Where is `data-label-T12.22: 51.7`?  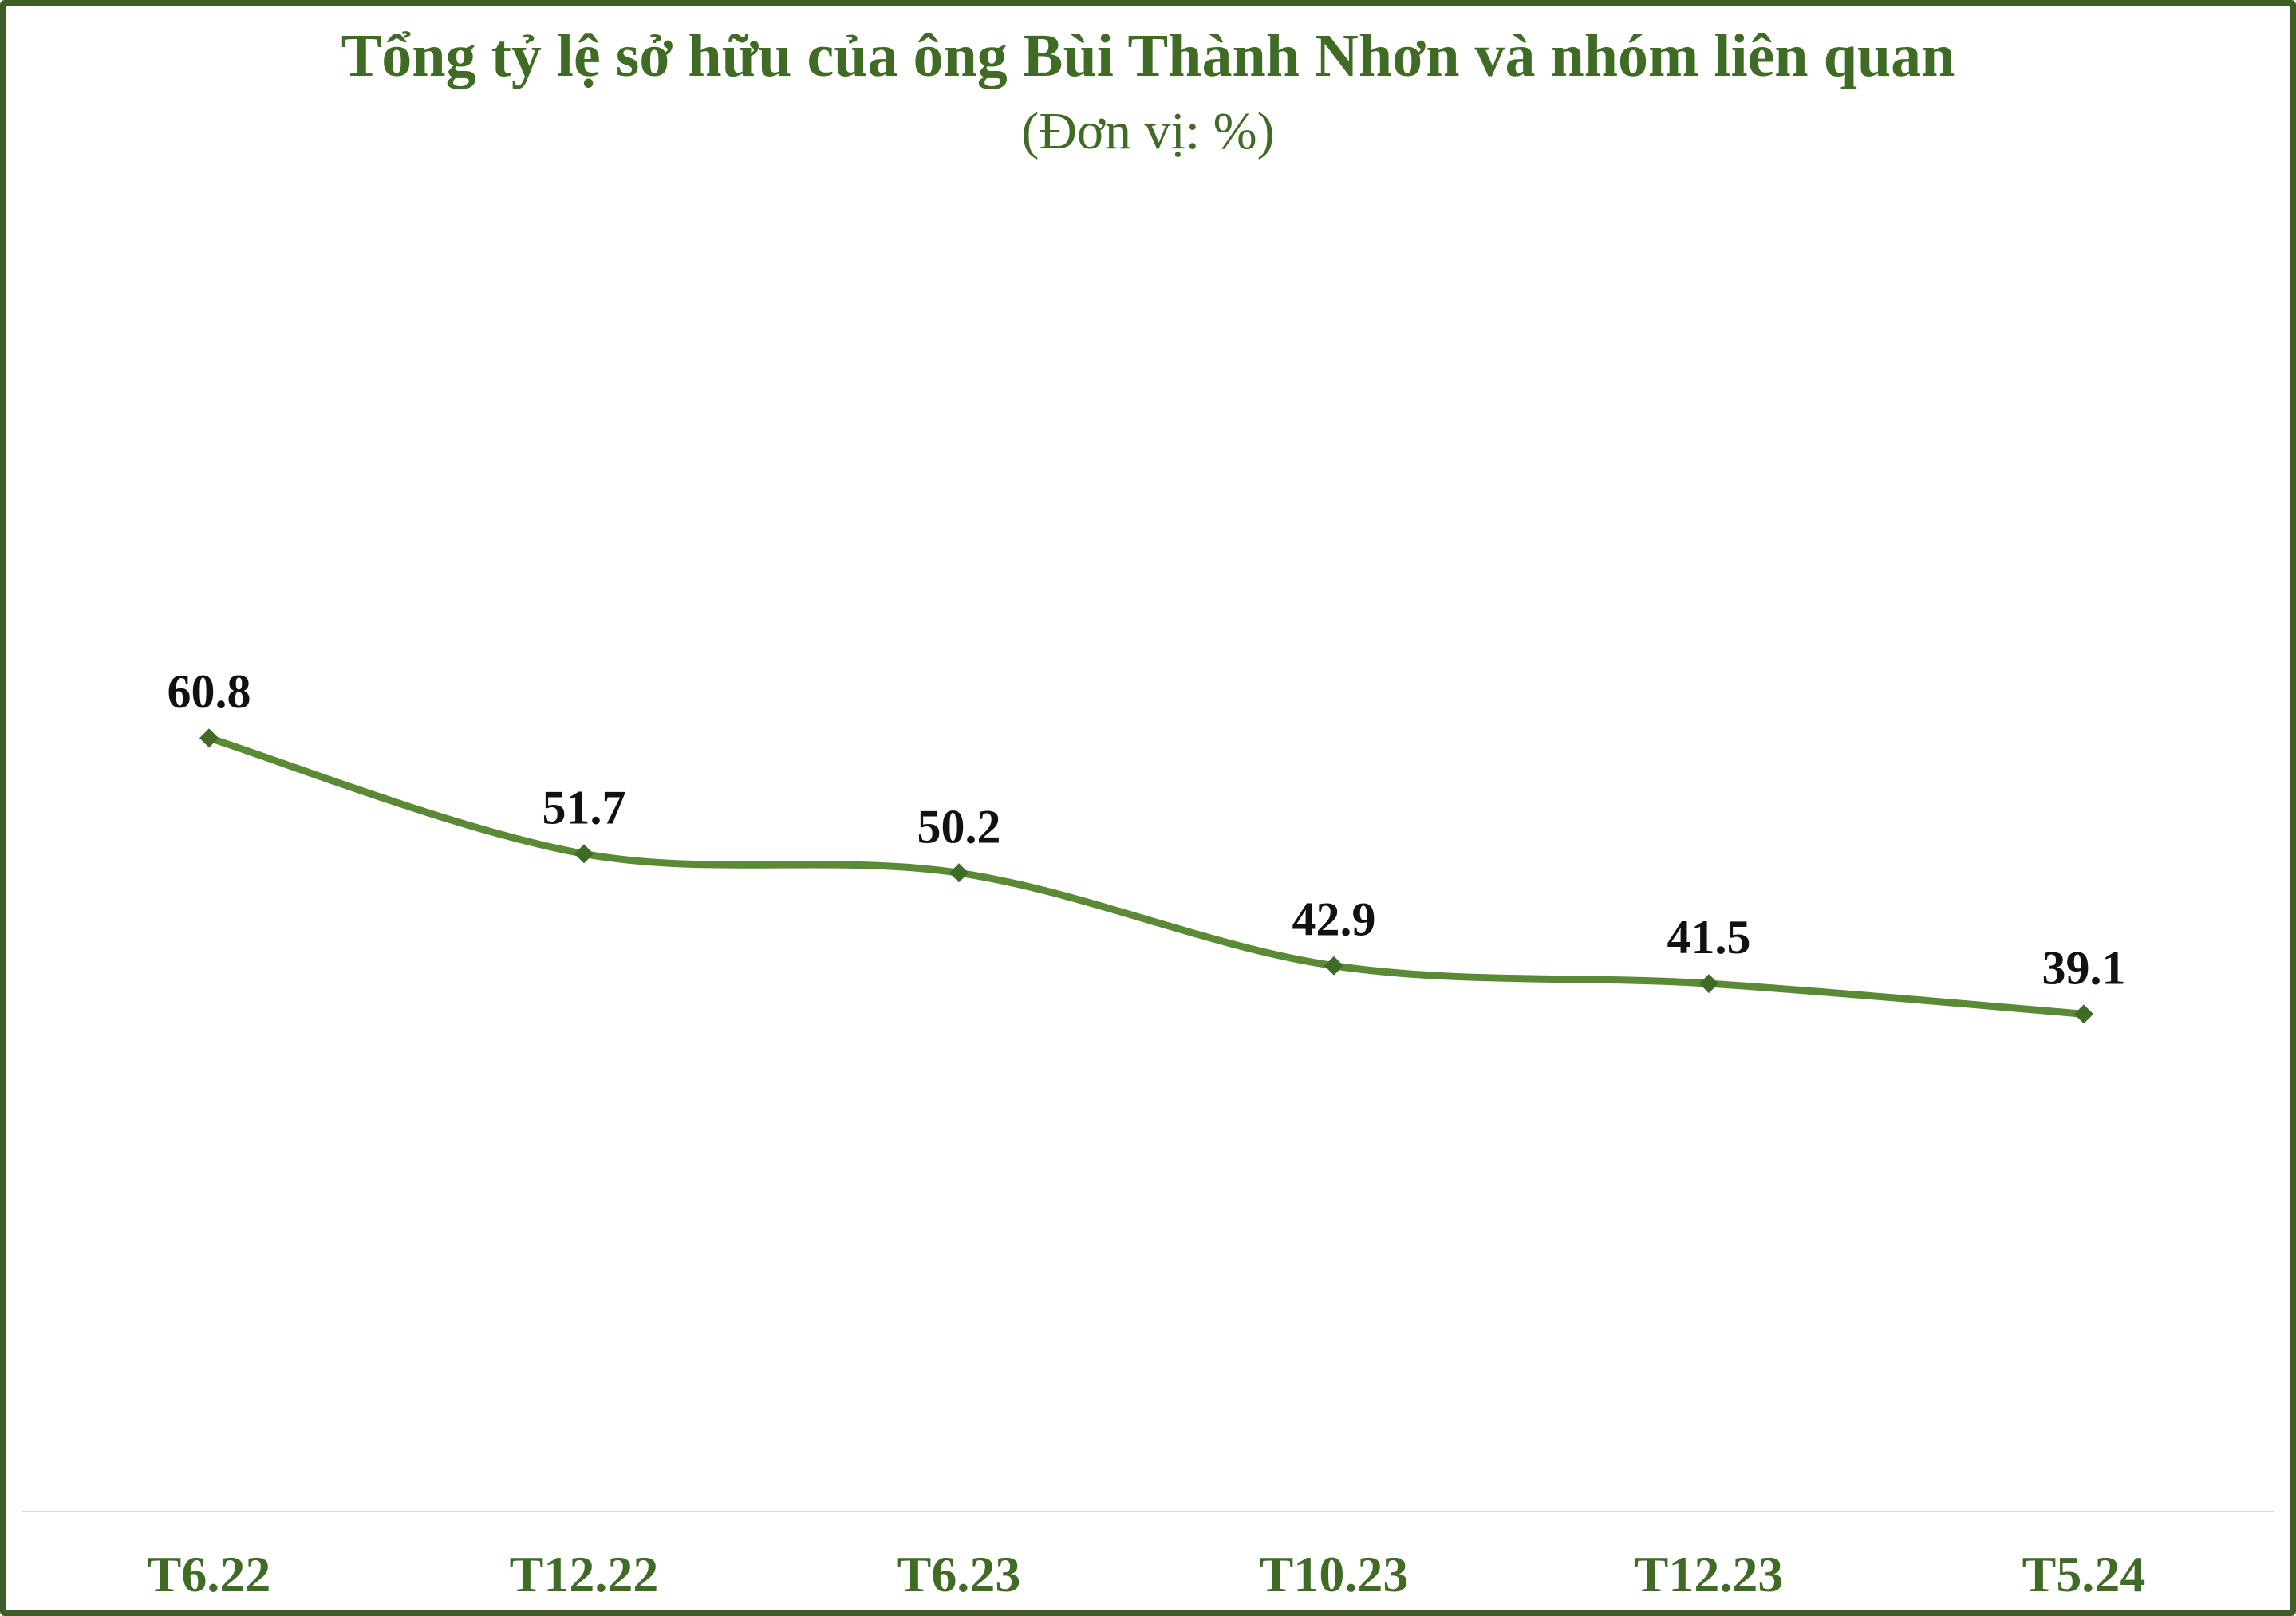
data-label-T12.22: 51.7 is located at coordinates (584, 807).